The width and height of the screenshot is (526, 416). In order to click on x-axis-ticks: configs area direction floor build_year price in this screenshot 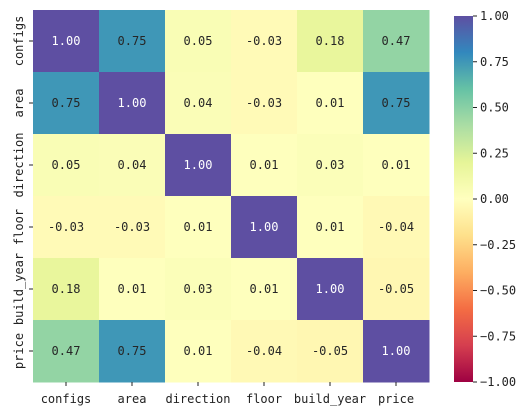, I will do `click(227, 394)`.